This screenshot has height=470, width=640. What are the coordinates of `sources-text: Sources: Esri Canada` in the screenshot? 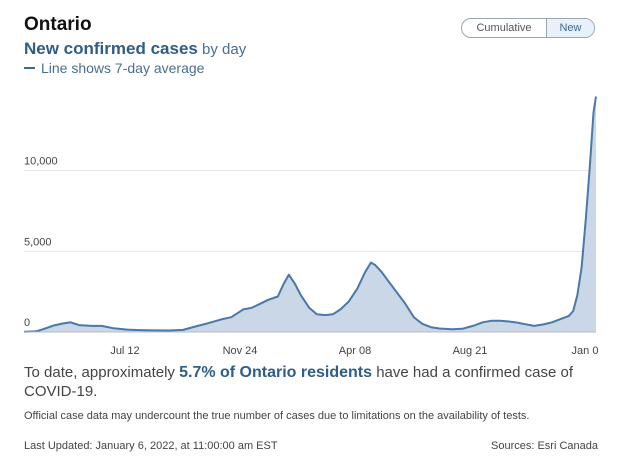 It's located at (544, 446).